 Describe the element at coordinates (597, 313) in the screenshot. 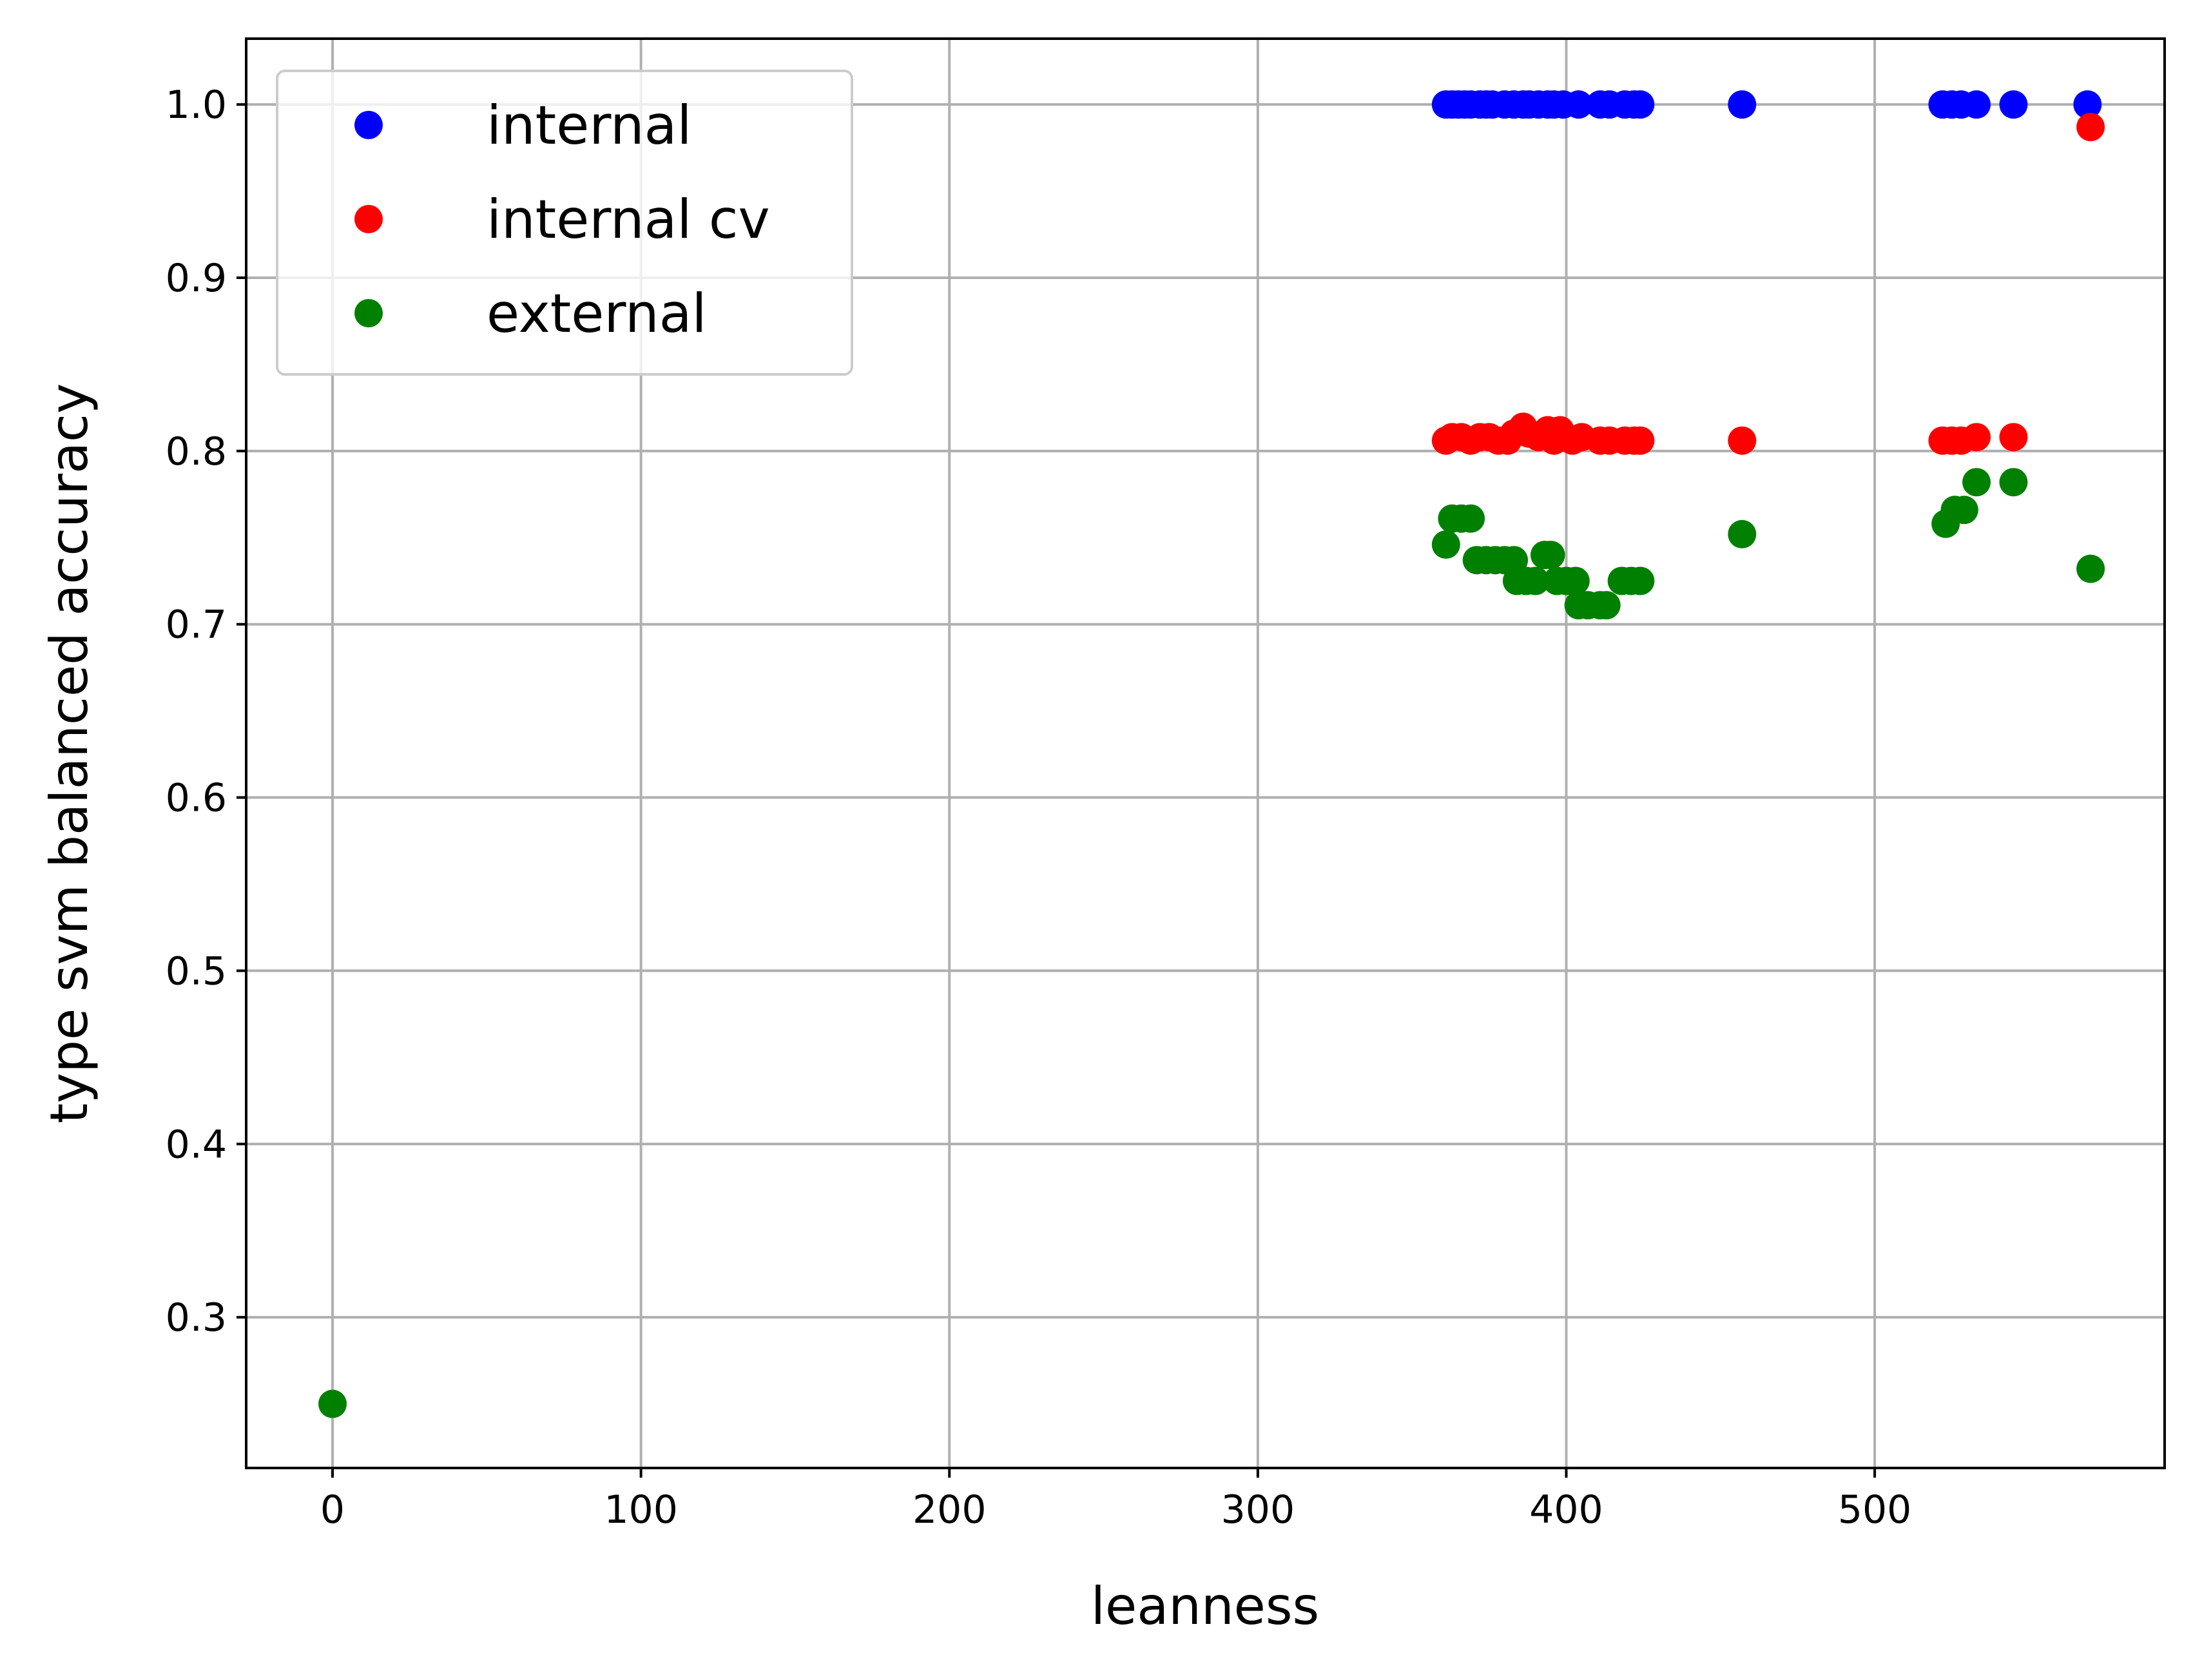

I see `legend-label: external` at that location.